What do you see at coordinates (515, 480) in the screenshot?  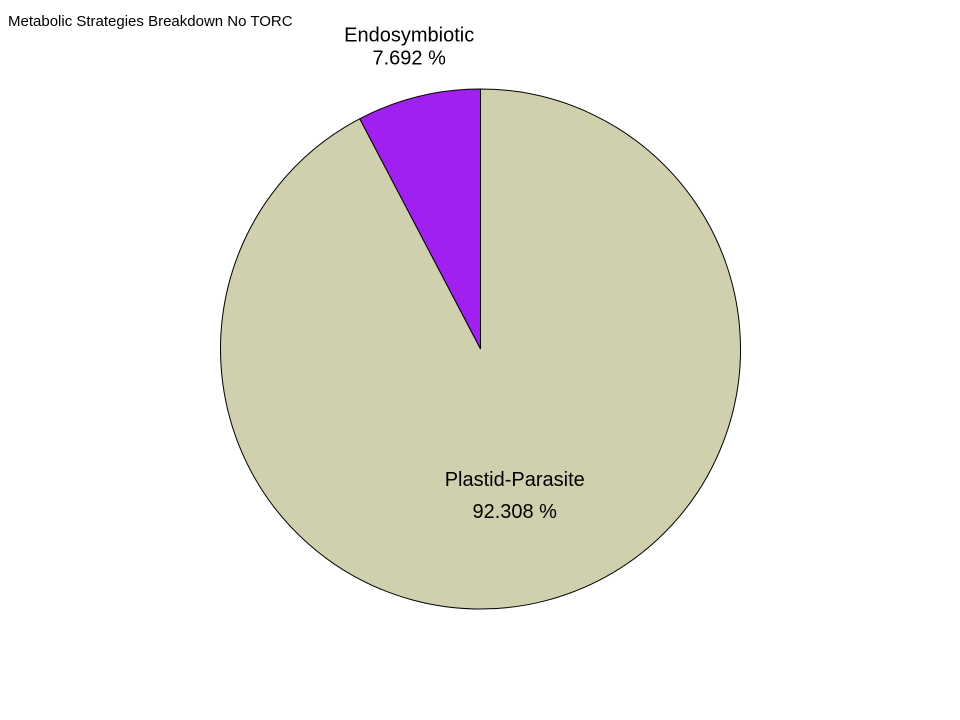 I see `slice-label: Plastid-Parasite` at bounding box center [515, 480].